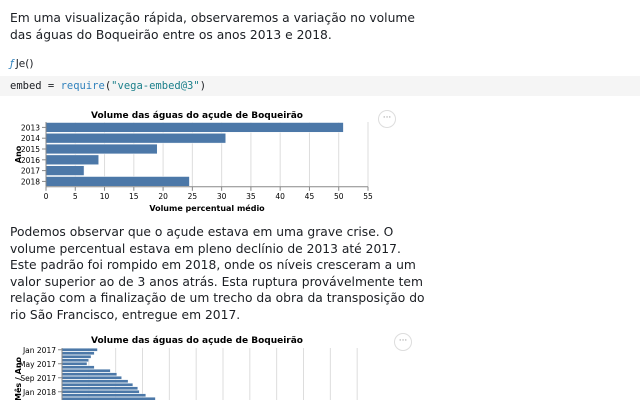  Describe the element at coordinates (108, 86) in the screenshot. I see `code-paren-open: (` at that location.